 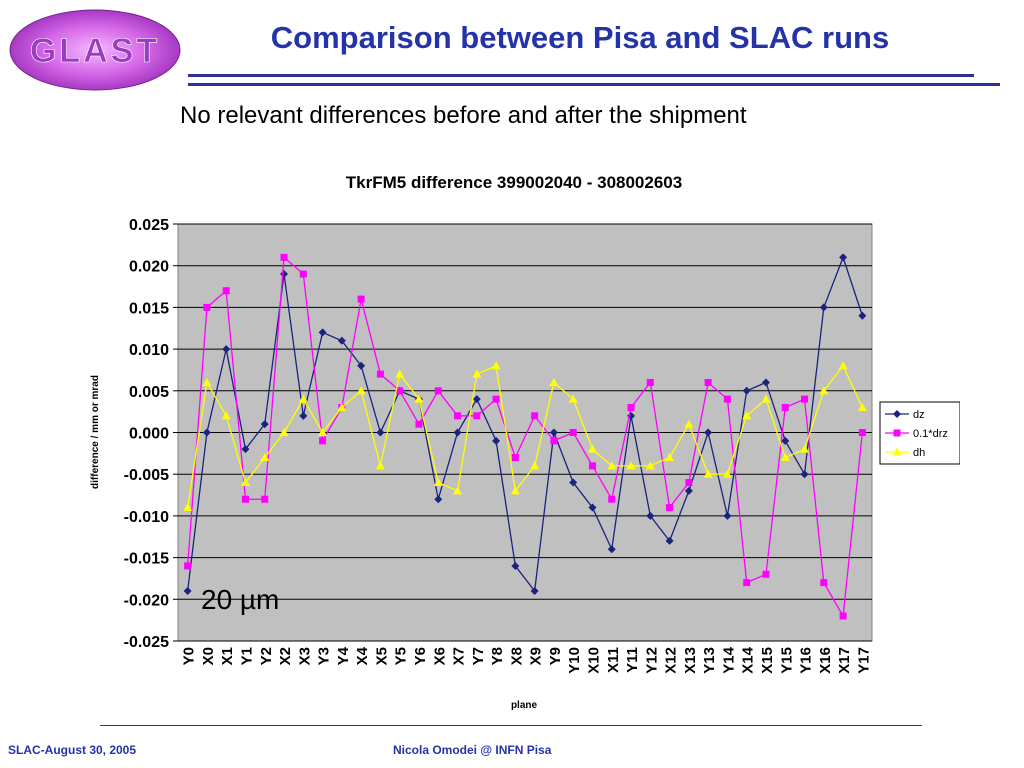 What do you see at coordinates (497, 656) in the screenshot?
I see `x-tick-label: Y8` at bounding box center [497, 656].